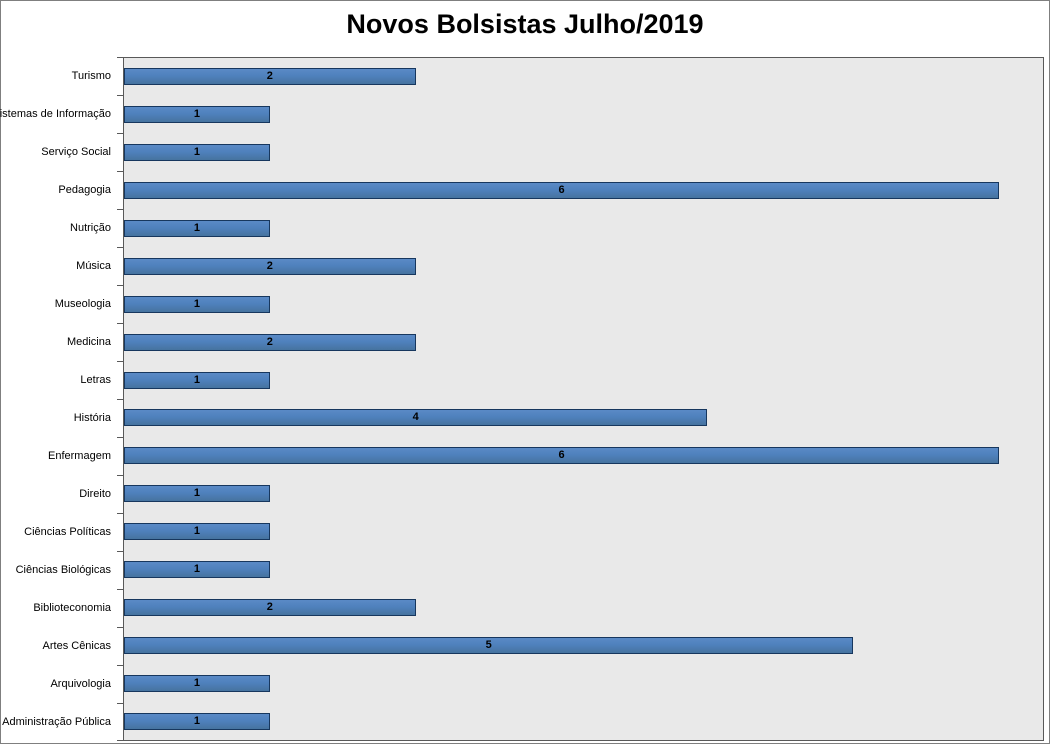 This screenshot has width=1050, height=744. I want to click on category-label: Música, so click(93, 266).